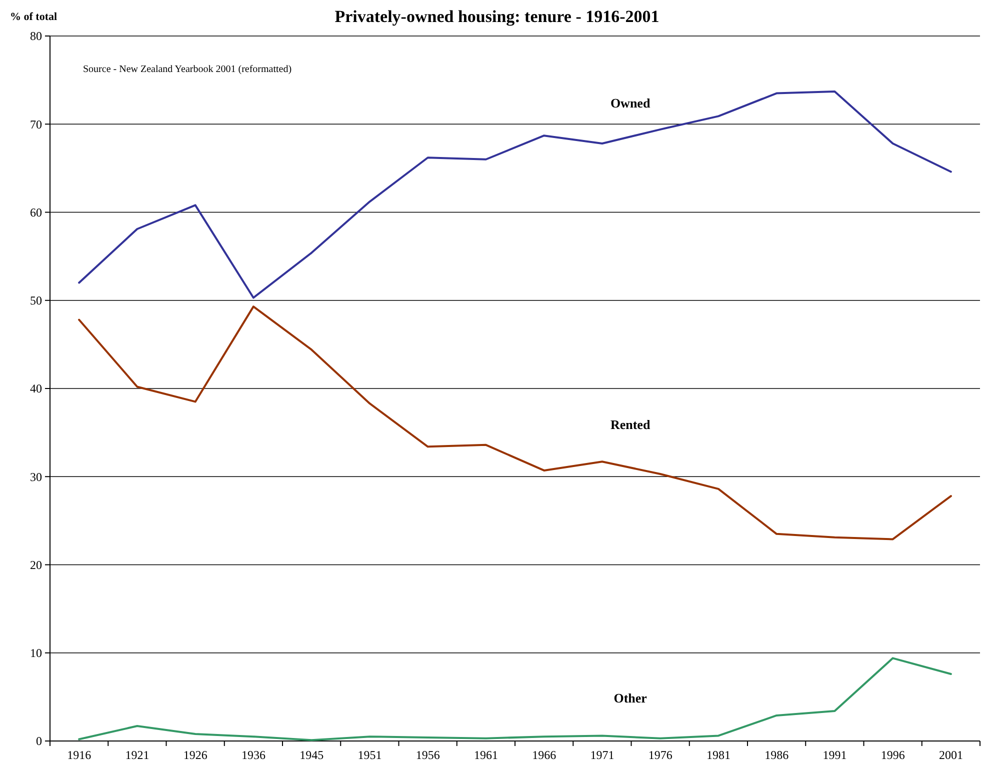 Image resolution: width=994 pixels, height=770 pixels. What do you see at coordinates (36, 124) in the screenshot?
I see `y-tick-label: 70` at bounding box center [36, 124].